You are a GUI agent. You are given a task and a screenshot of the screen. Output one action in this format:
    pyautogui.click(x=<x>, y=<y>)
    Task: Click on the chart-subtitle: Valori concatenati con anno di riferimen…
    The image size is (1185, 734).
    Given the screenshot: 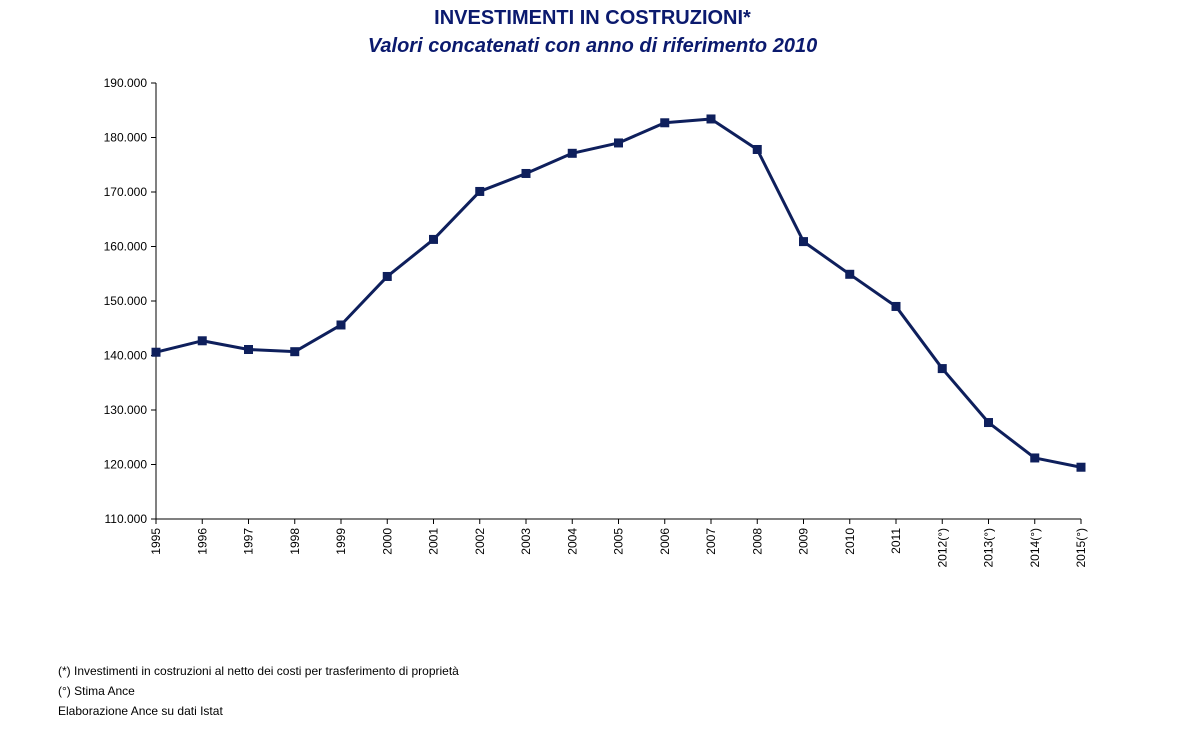 What is the action you would take?
    pyautogui.click(x=592, y=46)
    